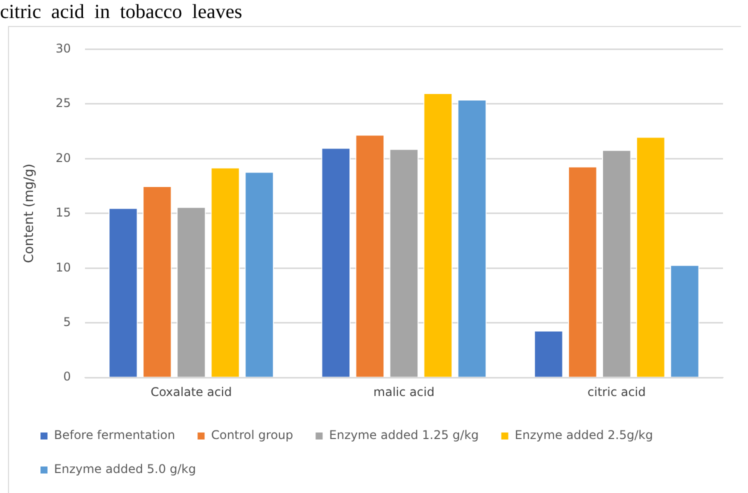  Describe the element at coordinates (63, 213) in the screenshot. I see `y-tick-label: 15` at that location.